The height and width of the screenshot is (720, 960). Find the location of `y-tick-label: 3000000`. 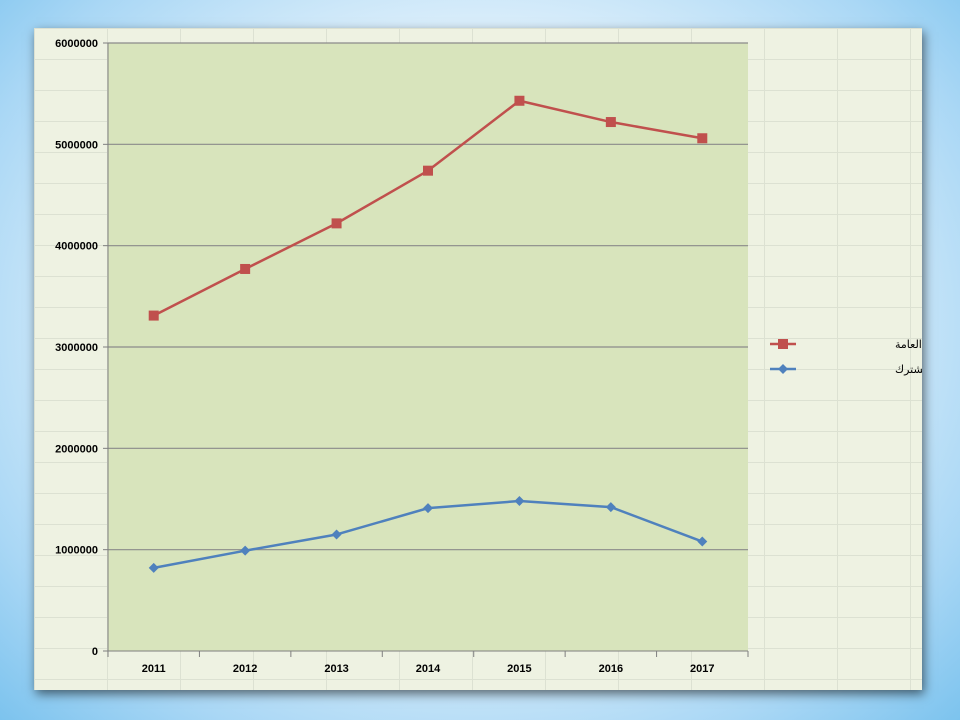

y-tick-label: 3000000 is located at coordinates (76, 348).